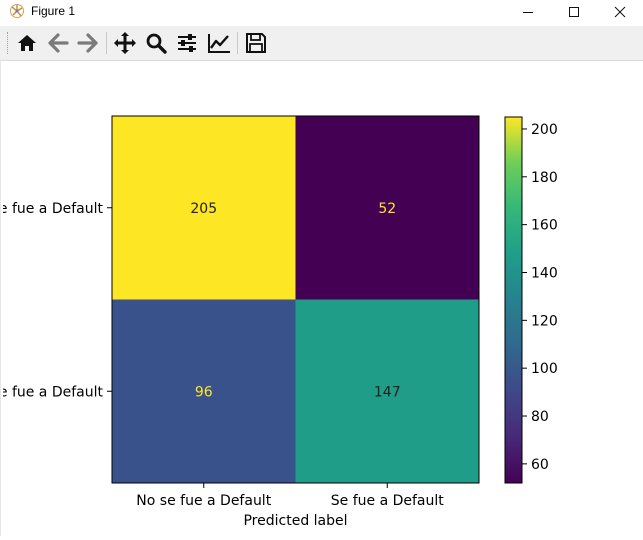 The height and width of the screenshot is (540, 643). I want to click on home-icon, so click(27, 43).